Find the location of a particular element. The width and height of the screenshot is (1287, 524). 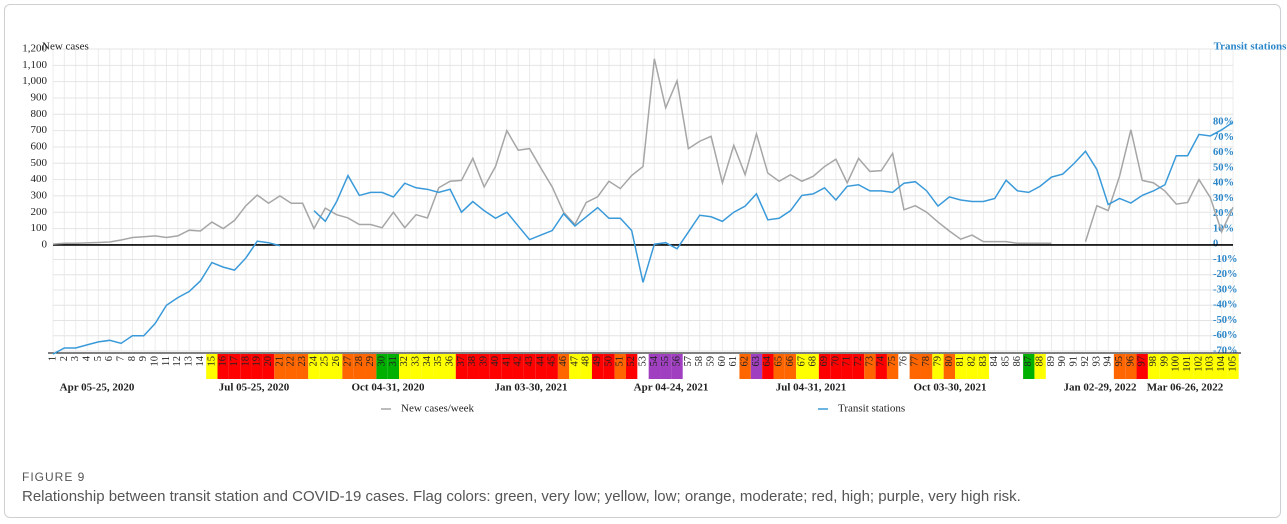

x-tick-label: 27 is located at coordinates (347, 361).